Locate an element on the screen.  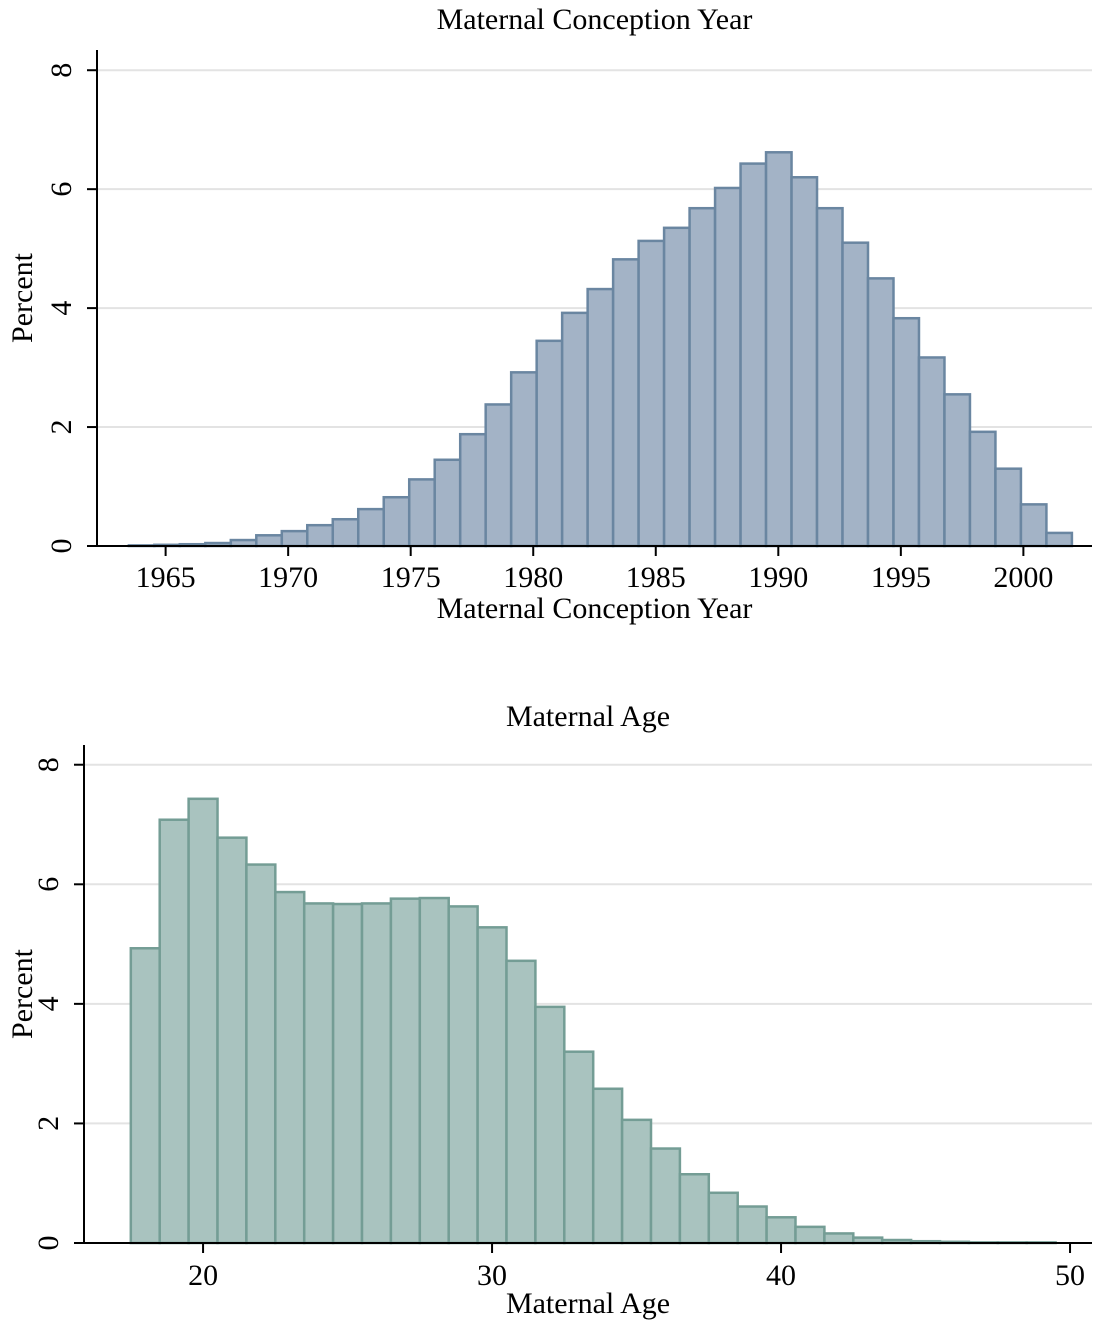
x-tick-label: 1995 is located at coordinates (901, 577).